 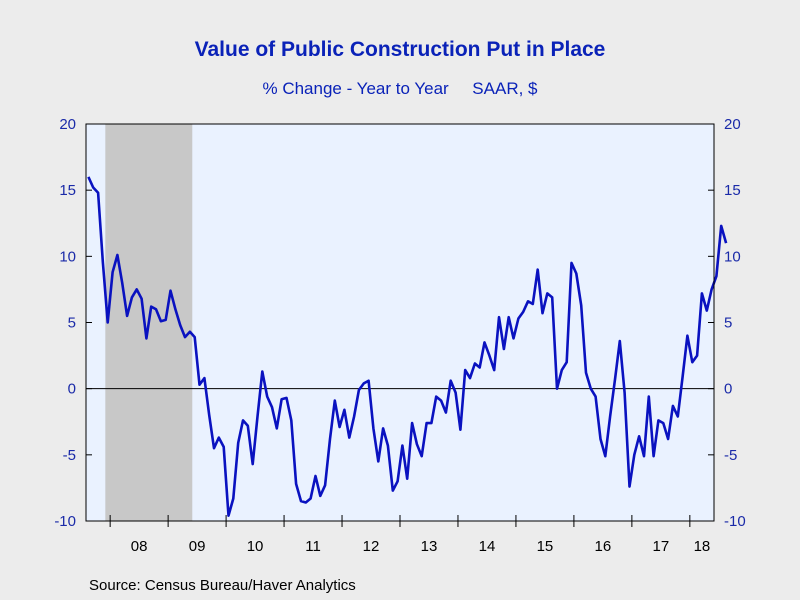 I want to click on chart-subtitle: % Change - Year to Year SAAR, $, so click(x=400, y=88).